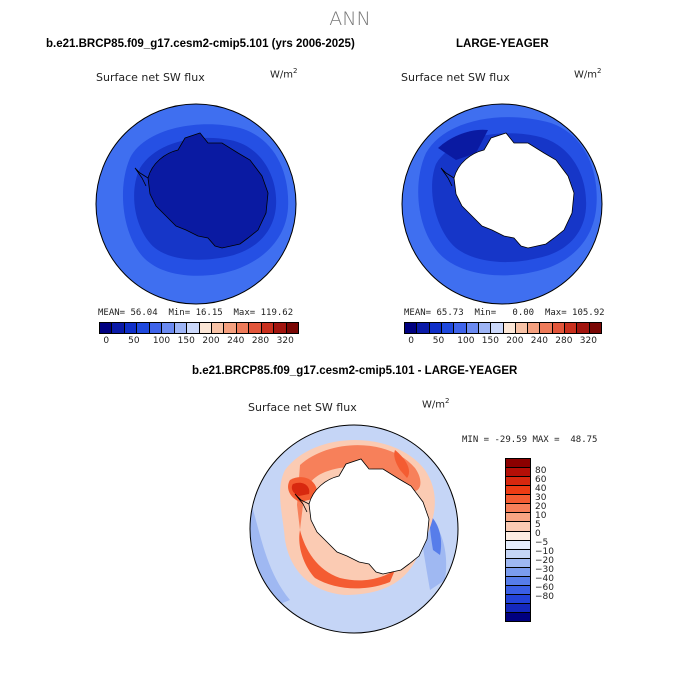 This screenshot has height=700, width=700. What do you see at coordinates (463, 144) in the screenshot?
I see `panel2-ice-dark` at bounding box center [463, 144].